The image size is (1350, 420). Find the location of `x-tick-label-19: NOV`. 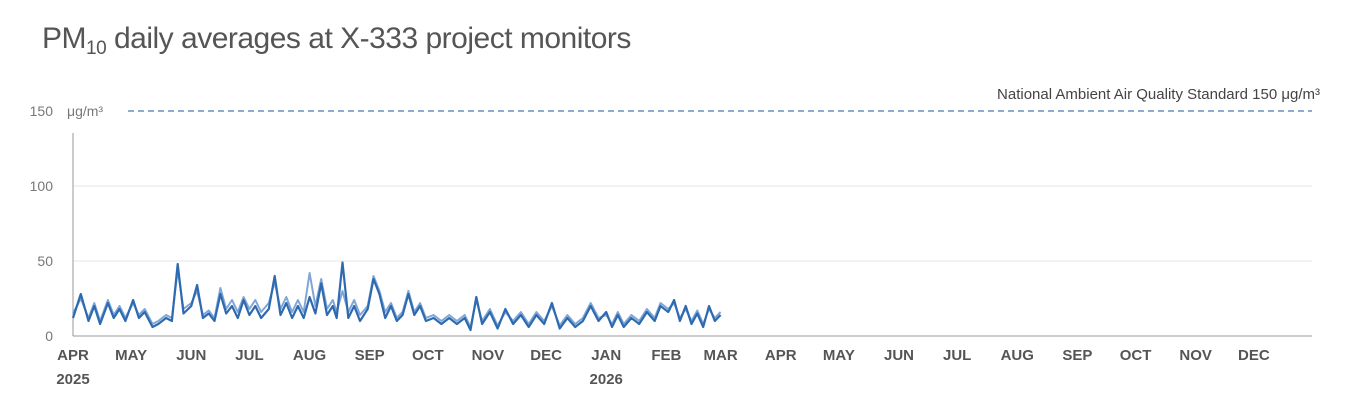

x-tick-label-19: NOV is located at coordinates (1195, 355).